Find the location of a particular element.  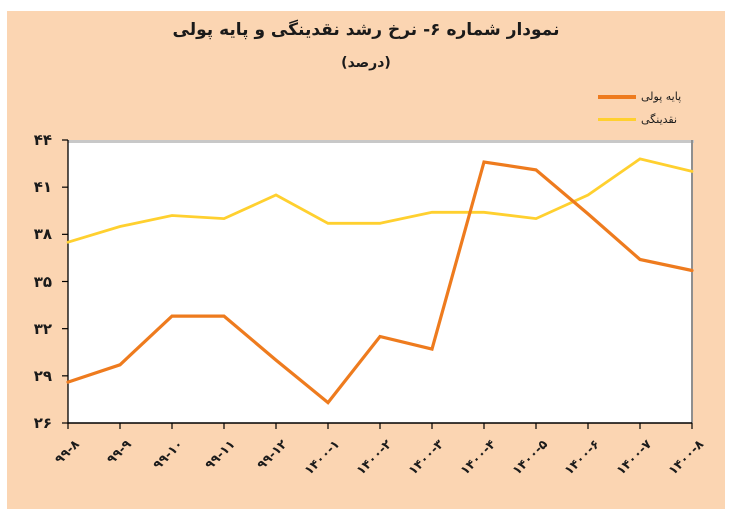

y-tick-label: ۴۴ is located at coordinates (42, 140).